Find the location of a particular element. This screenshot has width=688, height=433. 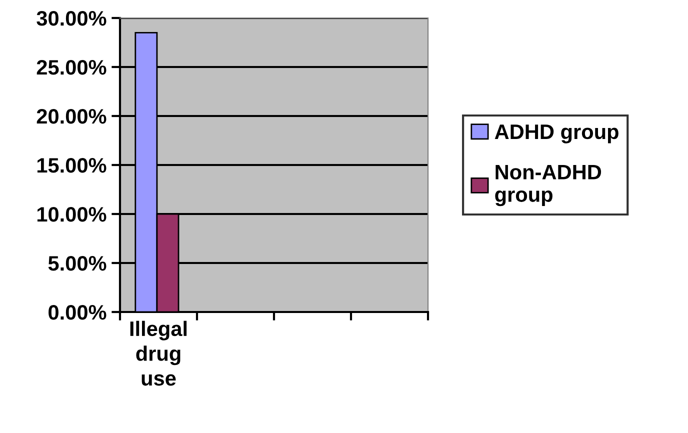

legend-label: ADHD group is located at coordinates (556, 134).